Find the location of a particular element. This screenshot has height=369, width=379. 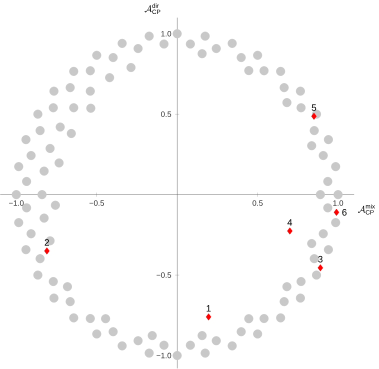

annotation: 5 is located at coordinates (314, 108).